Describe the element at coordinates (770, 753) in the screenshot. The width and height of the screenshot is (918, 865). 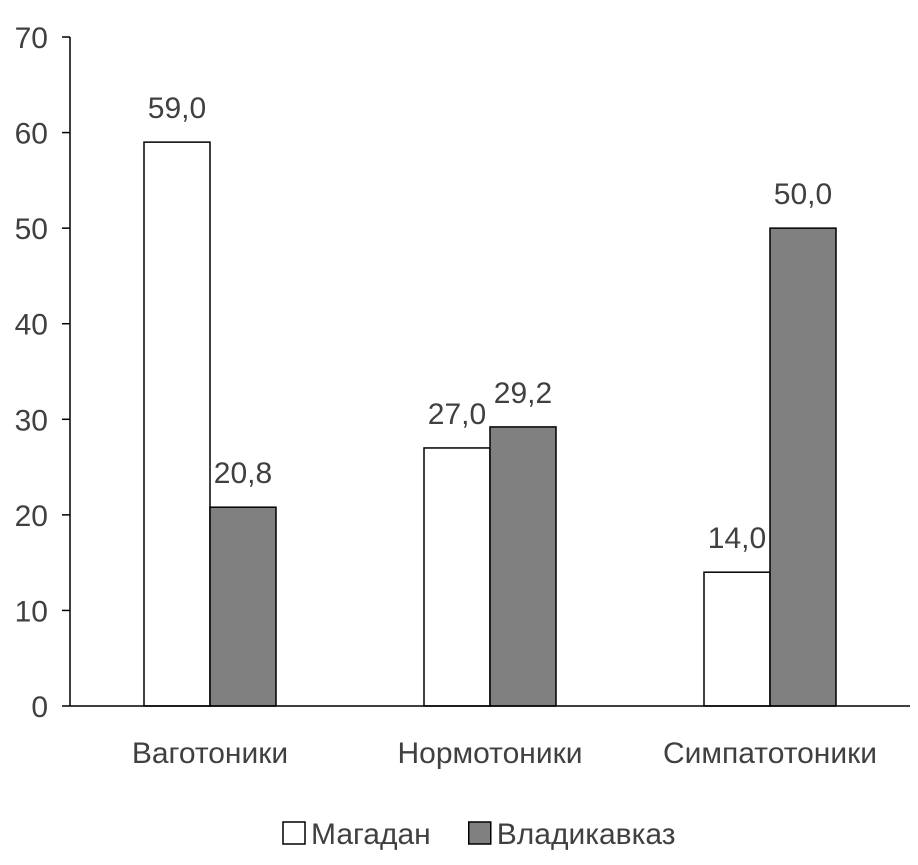
I see `x-category-label: Симпатотоники` at that location.